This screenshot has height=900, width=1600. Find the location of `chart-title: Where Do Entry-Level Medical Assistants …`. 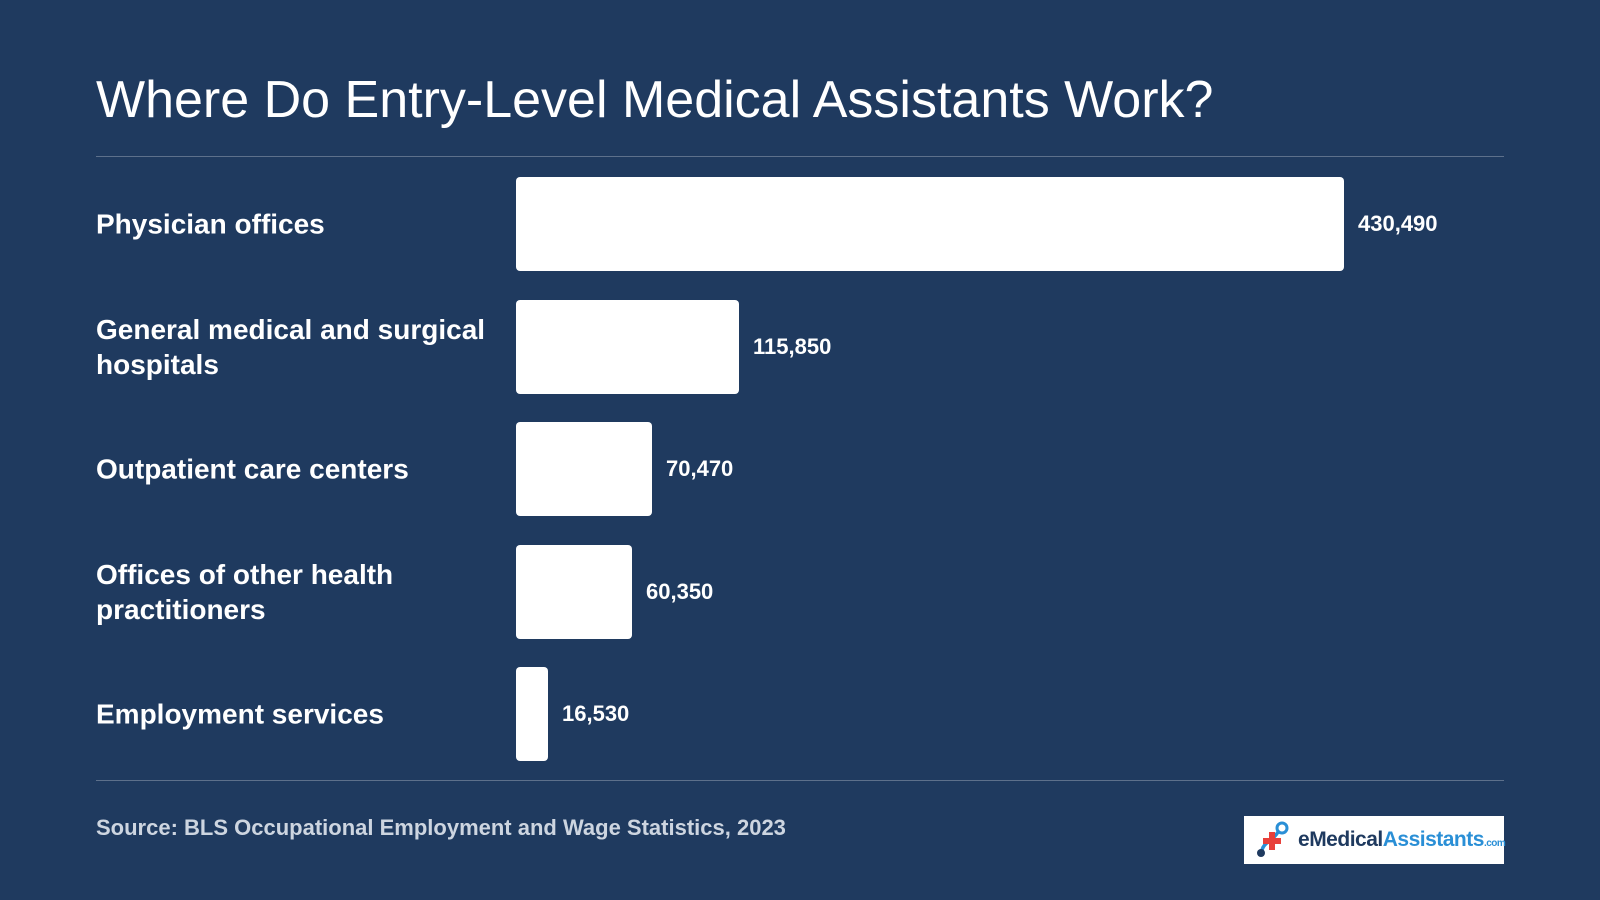

chart-title: Where Do Entry-Level Medical Assistants … is located at coordinates (655, 100).